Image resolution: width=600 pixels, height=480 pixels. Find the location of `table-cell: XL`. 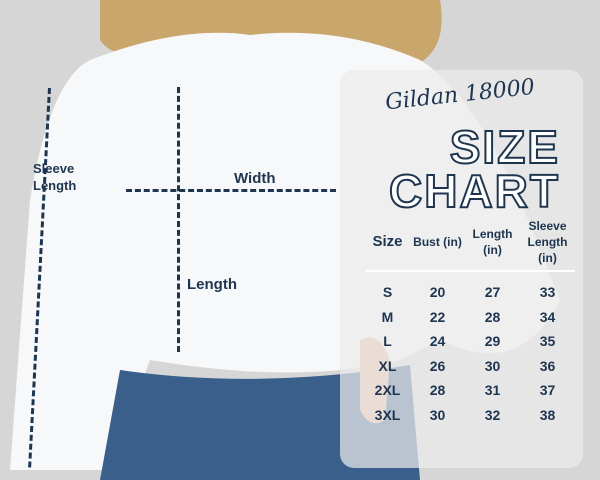

table-cell: XL is located at coordinates (387, 365).